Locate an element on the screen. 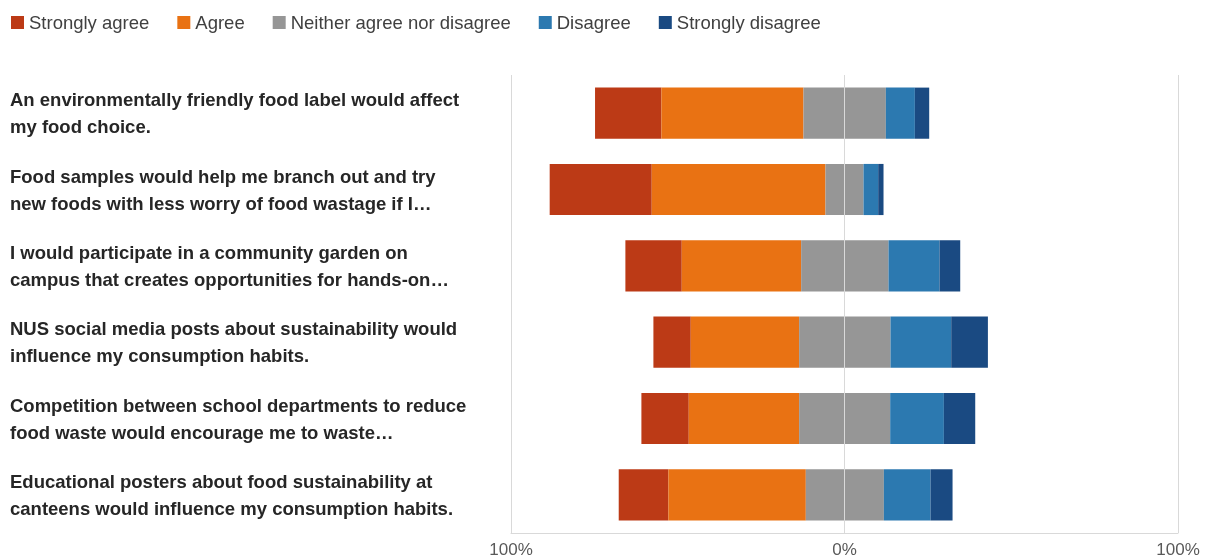 Image resolution: width=1209 pixels, height=558 pixels. legend-label: Strongly disagree is located at coordinates (748, 22).